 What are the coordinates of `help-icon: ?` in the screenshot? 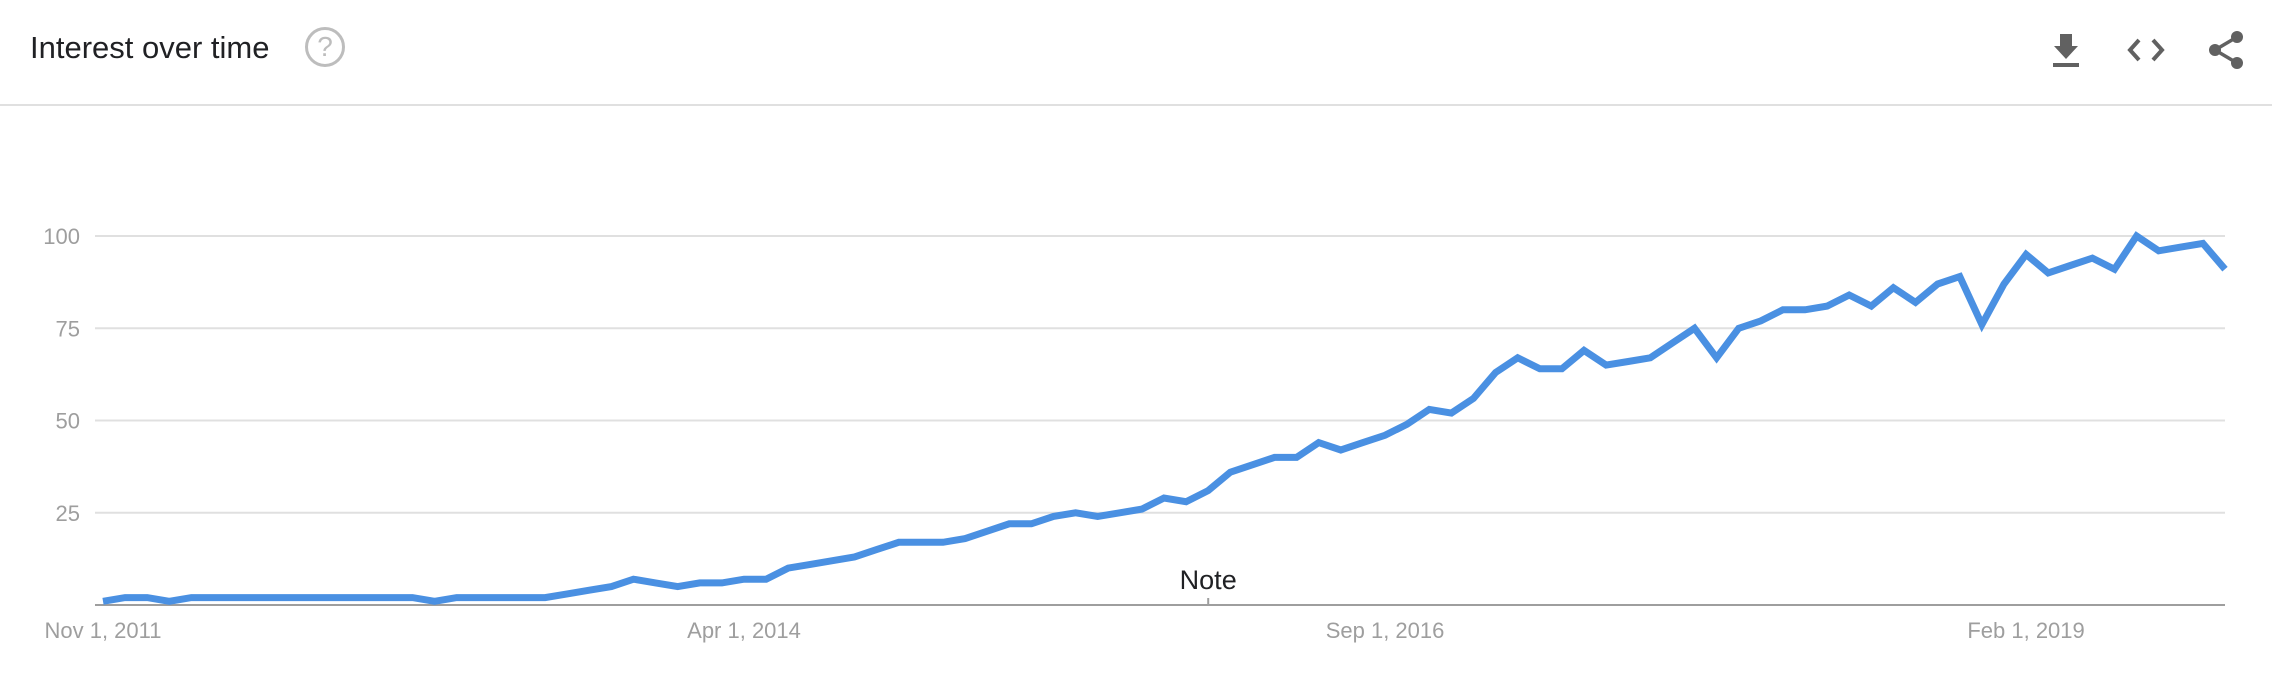 It's located at (325, 47).